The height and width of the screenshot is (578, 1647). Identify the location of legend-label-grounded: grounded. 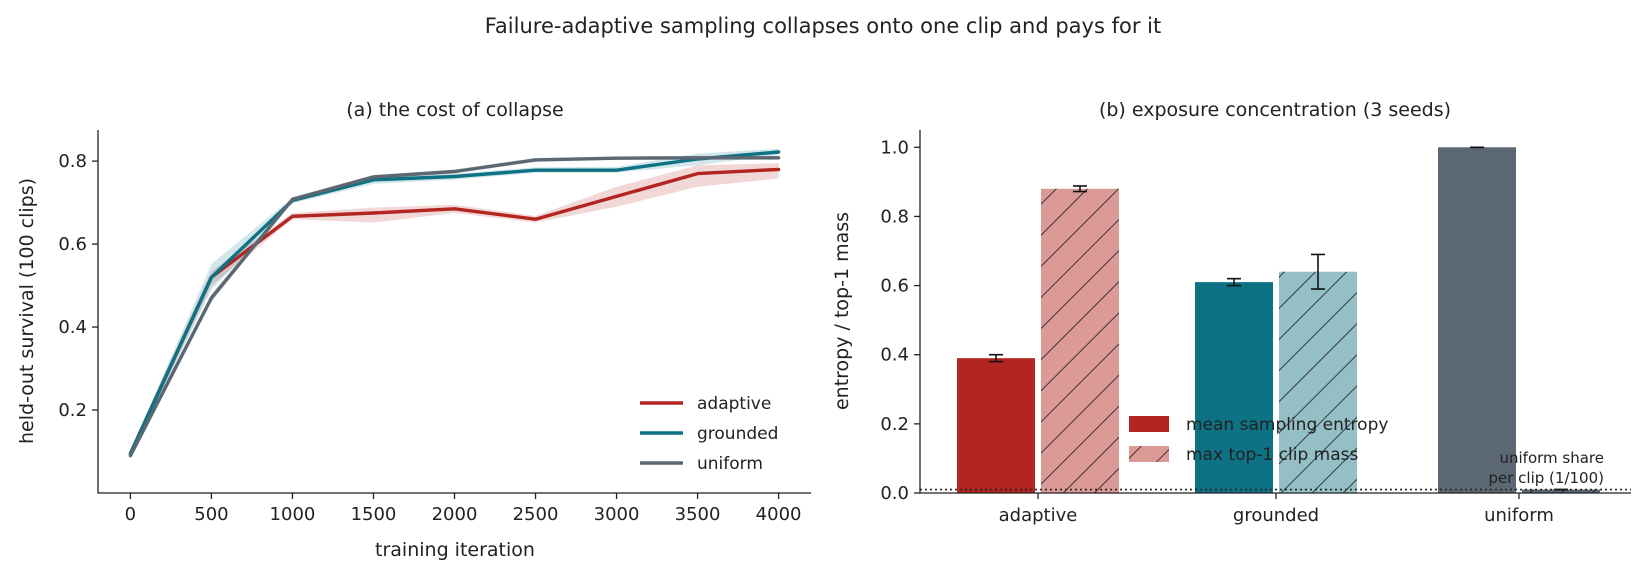
(737, 434).